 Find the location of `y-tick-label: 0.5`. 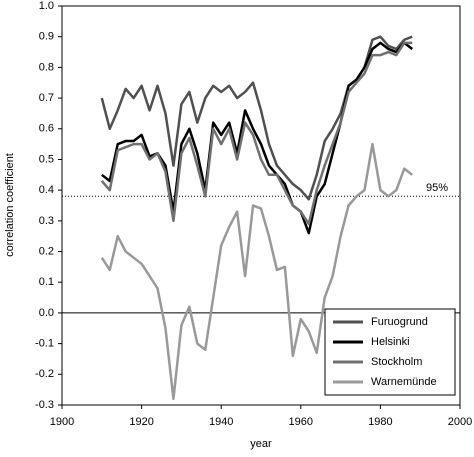

y-tick-label: 0.5 is located at coordinates (46, 159).